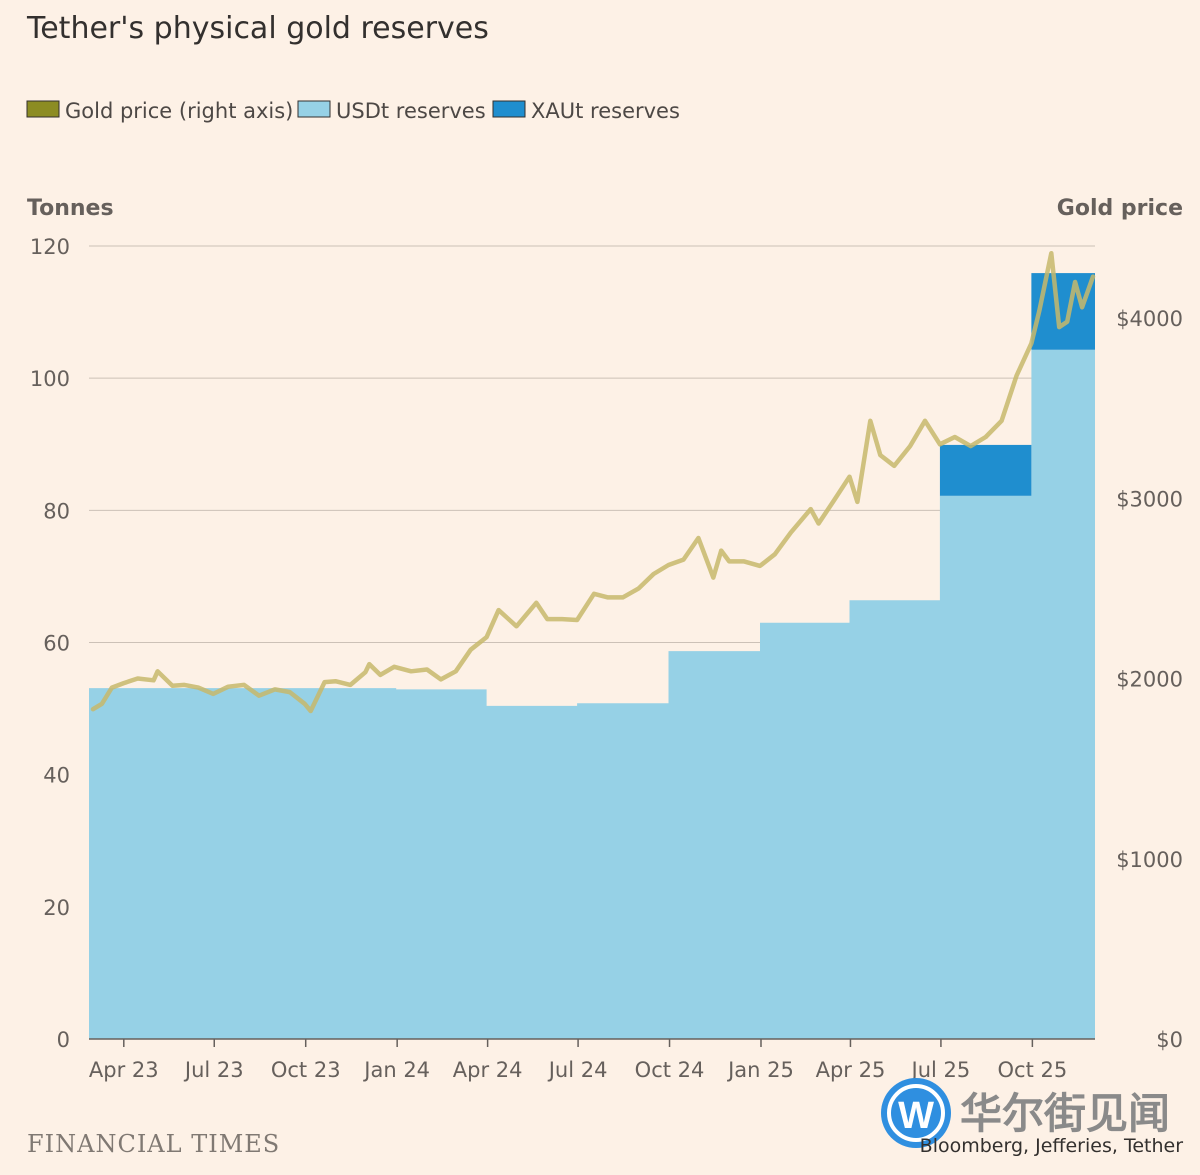 This screenshot has height=1175, width=1200. Describe the element at coordinates (56, 776) in the screenshot. I see `y-left-tick-label: 40` at that location.